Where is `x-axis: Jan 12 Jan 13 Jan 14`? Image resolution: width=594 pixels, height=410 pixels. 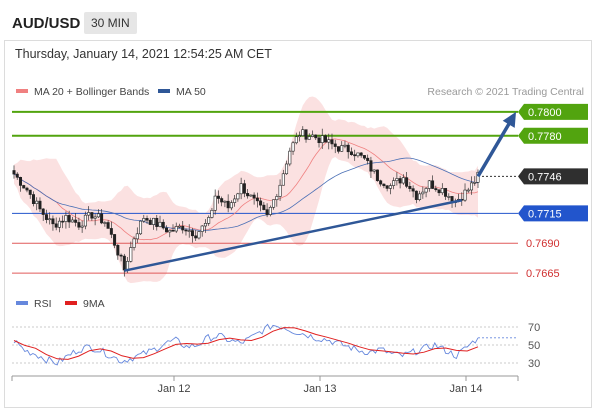 x-axis: Jan 12 Jan 13 Jan 14 is located at coordinates (265, 385).